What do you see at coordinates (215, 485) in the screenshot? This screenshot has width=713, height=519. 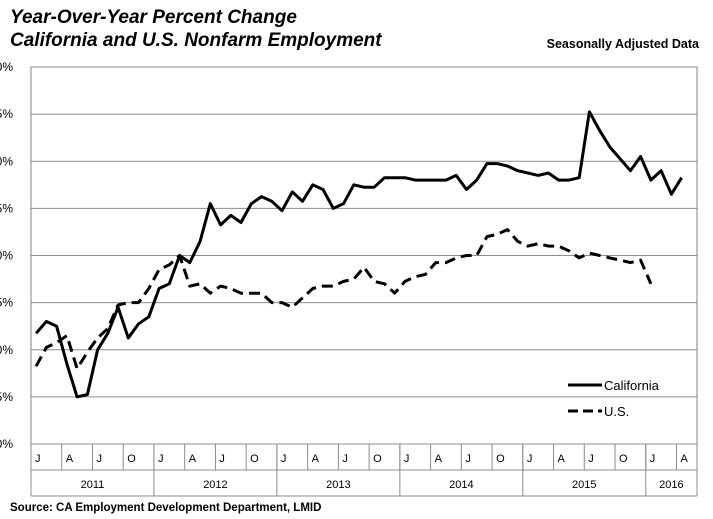 I see `year-label: 2012` at bounding box center [215, 485].